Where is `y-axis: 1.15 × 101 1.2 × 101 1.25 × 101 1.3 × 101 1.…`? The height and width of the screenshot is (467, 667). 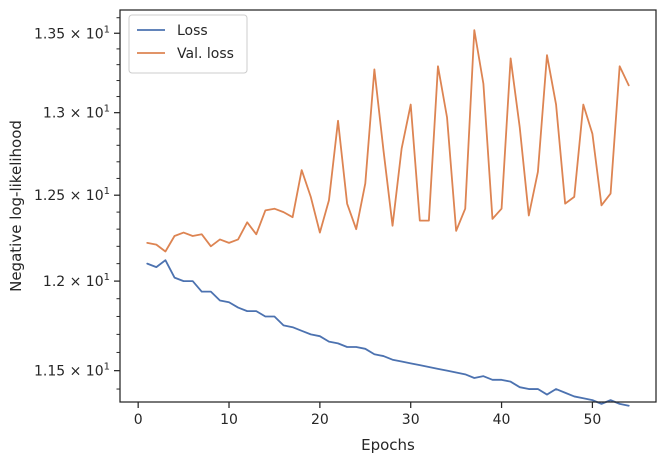 y-axis: 1.15 × 101 1.2 × 101 1.25 × 101 1.3 × 101 1.… is located at coordinates (77, 203).